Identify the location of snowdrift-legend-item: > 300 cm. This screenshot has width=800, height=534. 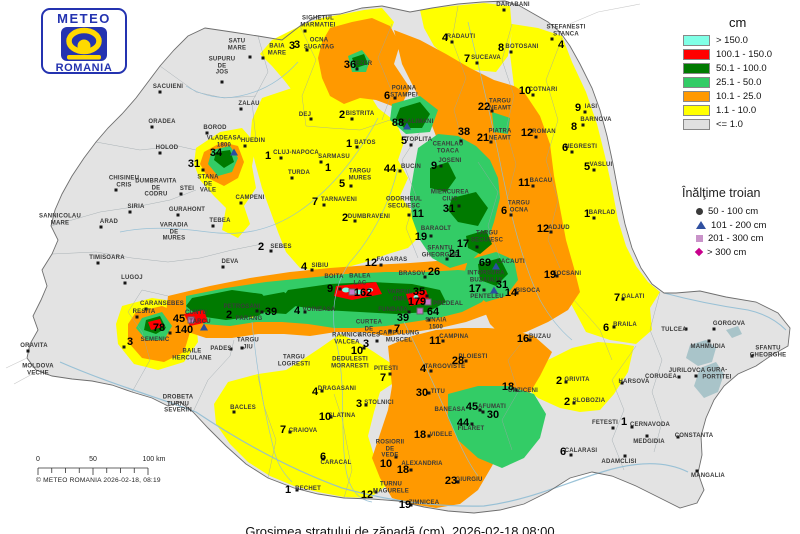
(730, 253).